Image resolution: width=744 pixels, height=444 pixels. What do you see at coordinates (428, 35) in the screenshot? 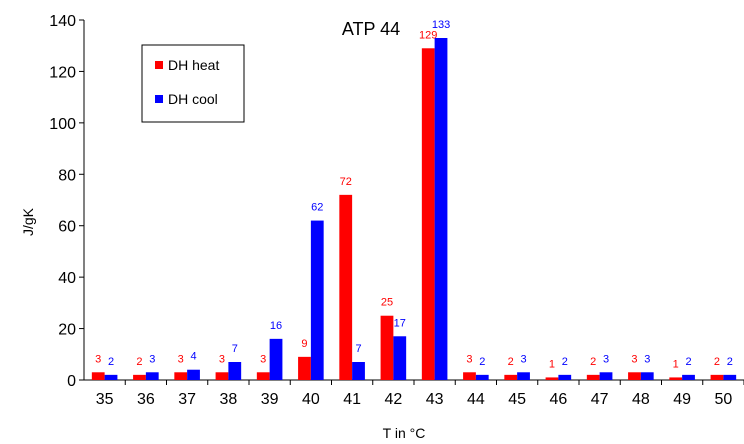
I see `data-label: 129` at bounding box center [428, 35].